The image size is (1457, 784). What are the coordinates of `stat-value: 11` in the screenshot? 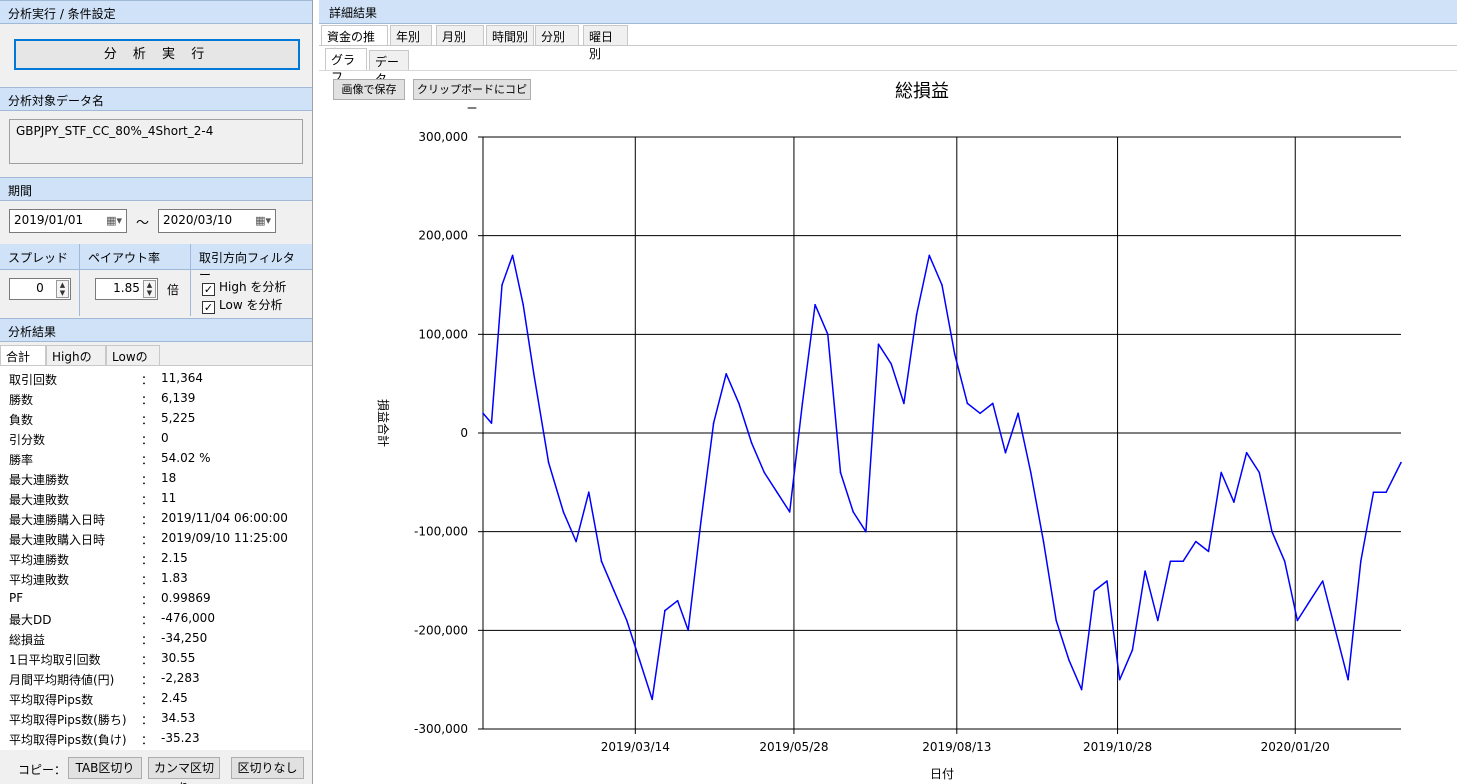 It's located at (169, 498).